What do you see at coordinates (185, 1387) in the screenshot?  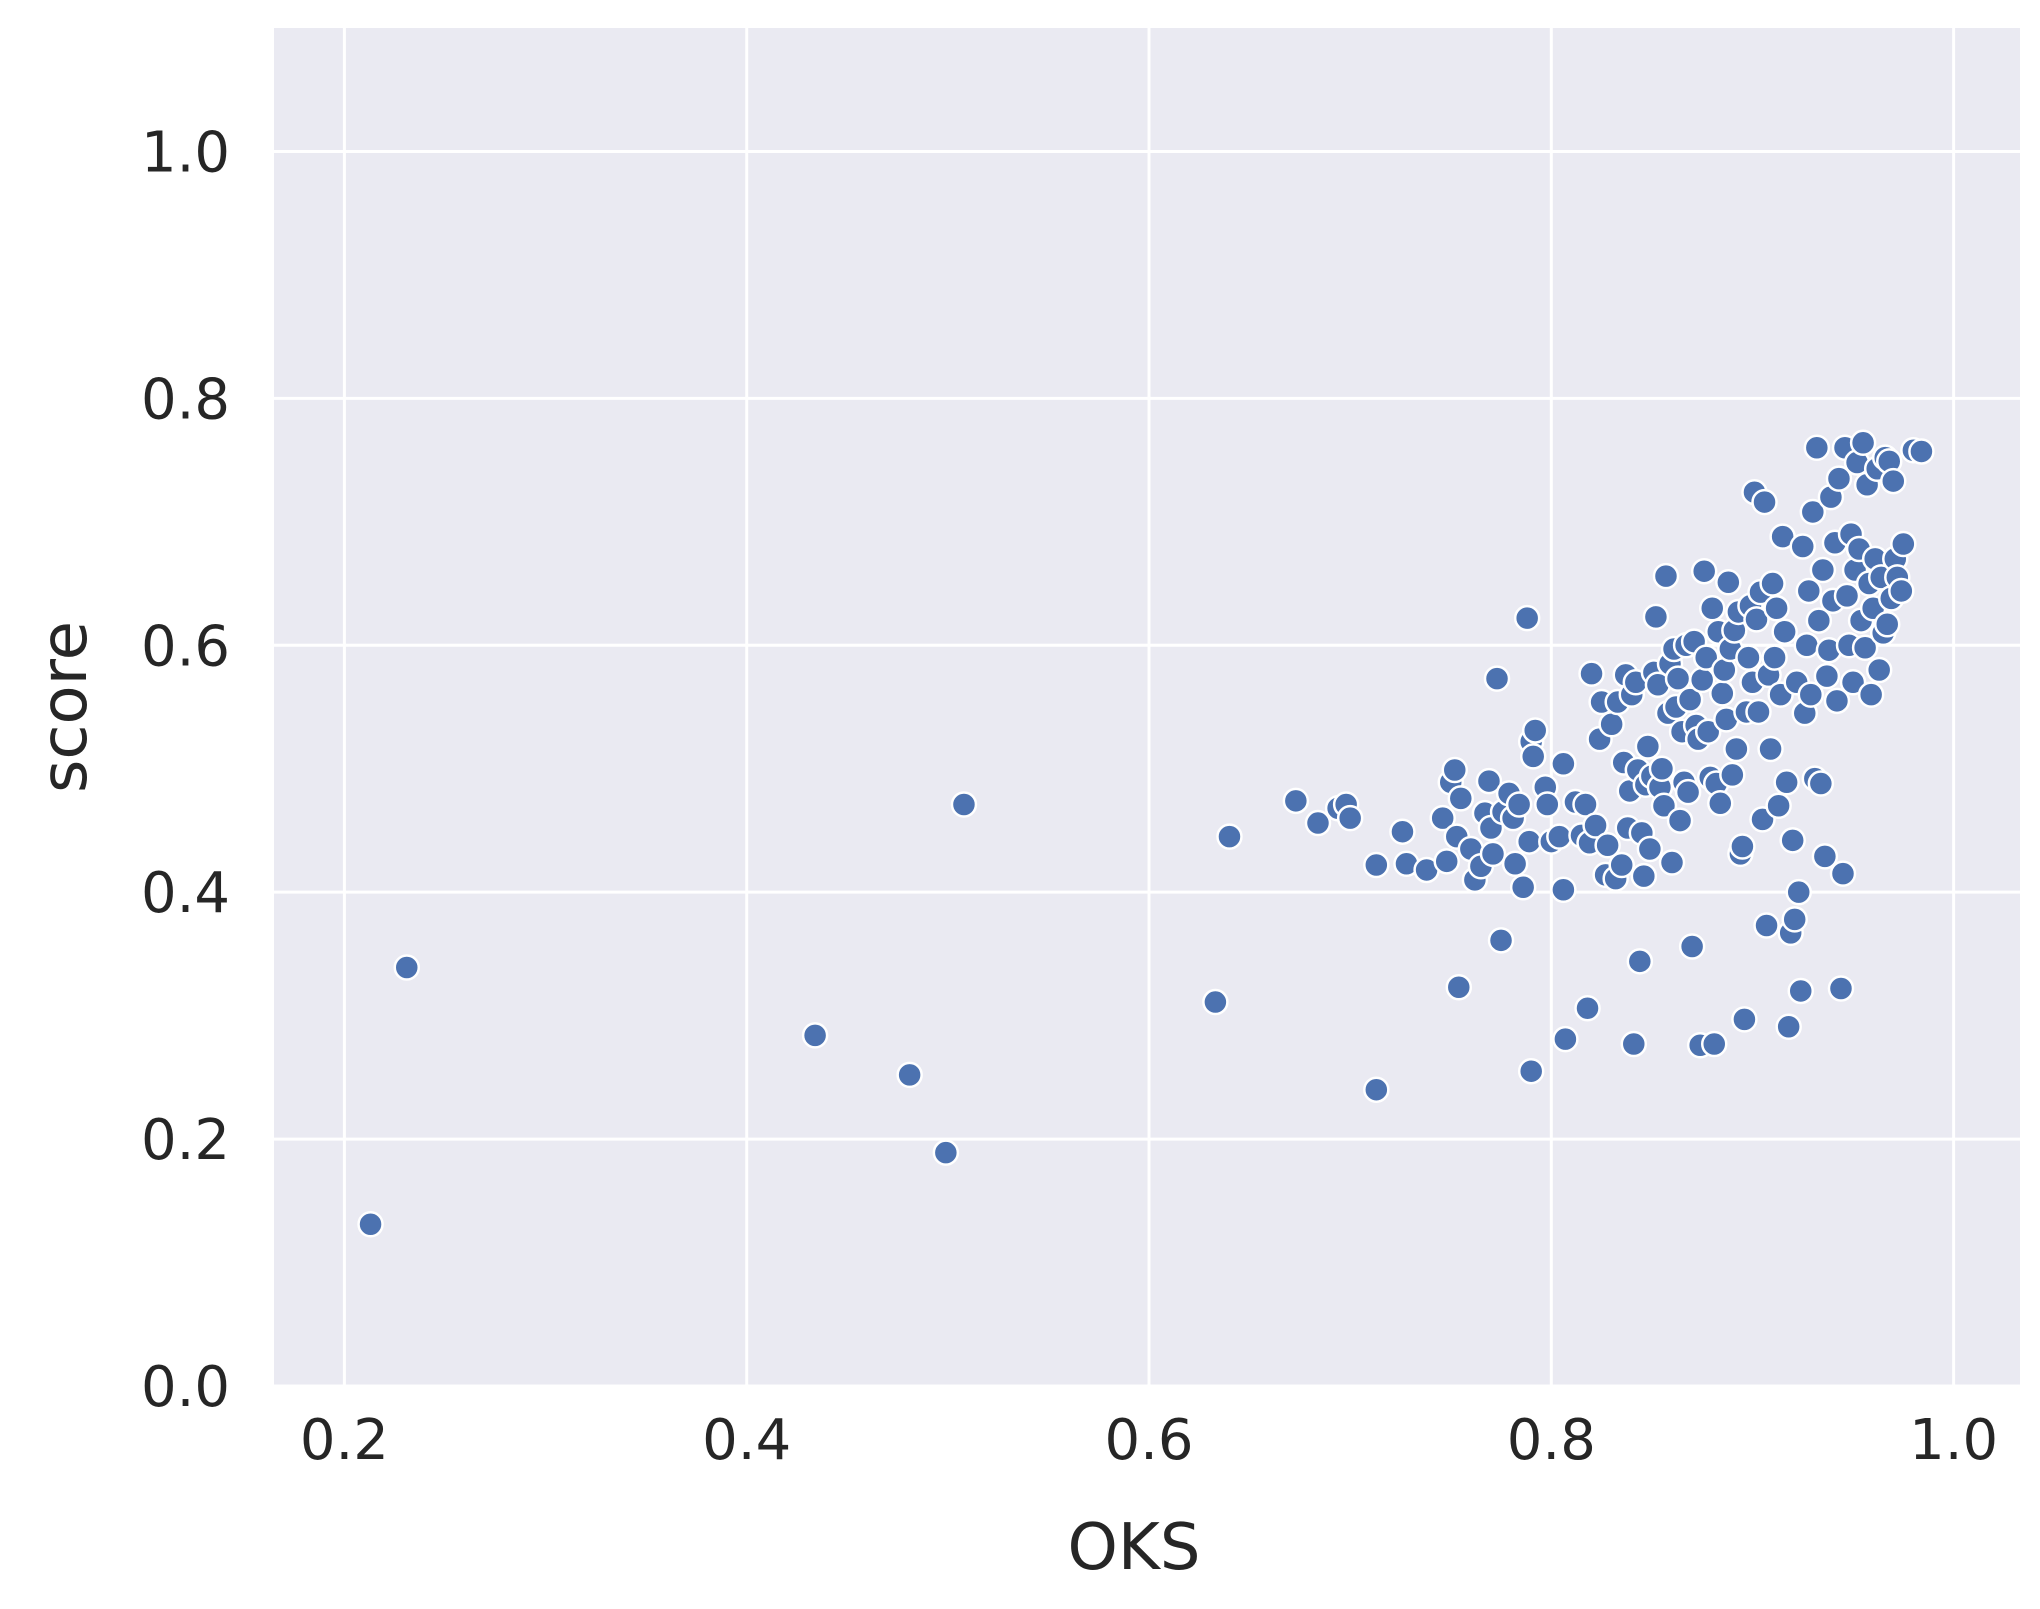 I see `y-tick-label: 0.0` at bounding box center [185, 1387].